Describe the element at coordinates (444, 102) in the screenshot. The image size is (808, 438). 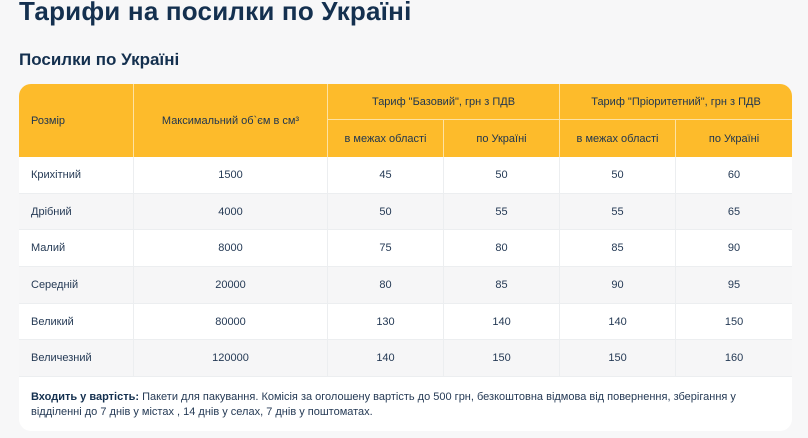
I see `header-basic-tariff: Тариф "Базовий", грн з ПДВ` at that location.